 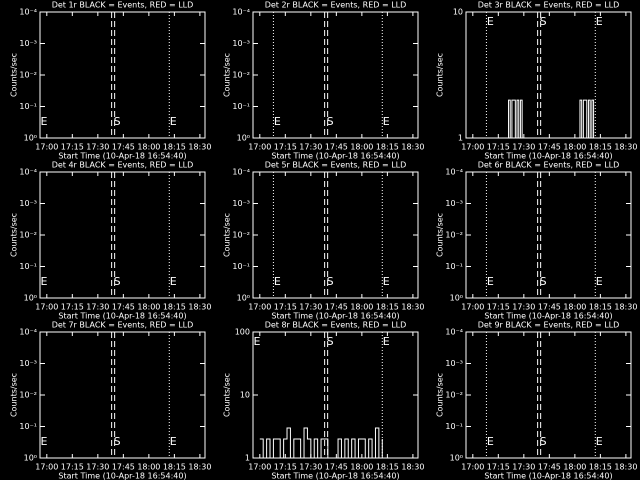 What do you see at coordinates (123, 165) in the screenshot?
I see `chart-title: Det 4r BLACK = Events, RED = LLD` at bounding box center [123, 165].